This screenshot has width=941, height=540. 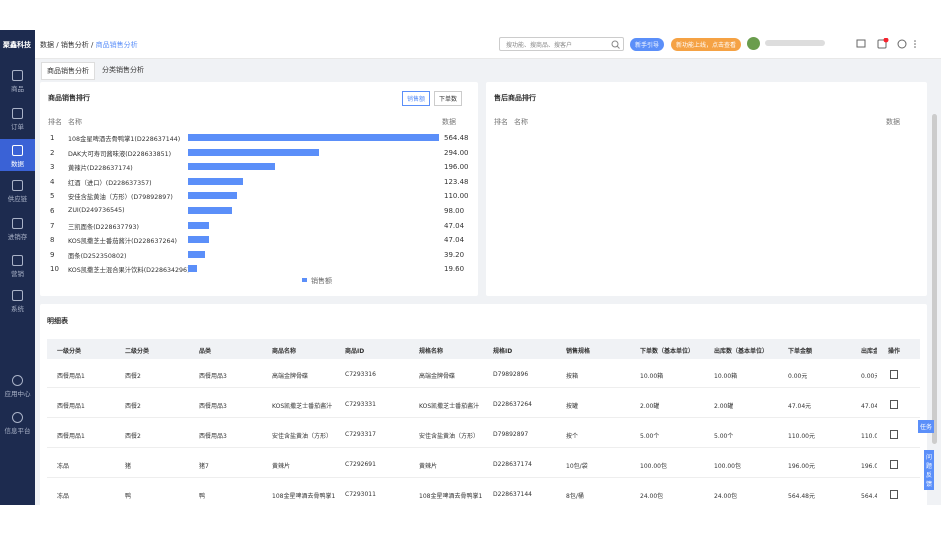 I want to click on rank: 6, so click(x=52, y=211).